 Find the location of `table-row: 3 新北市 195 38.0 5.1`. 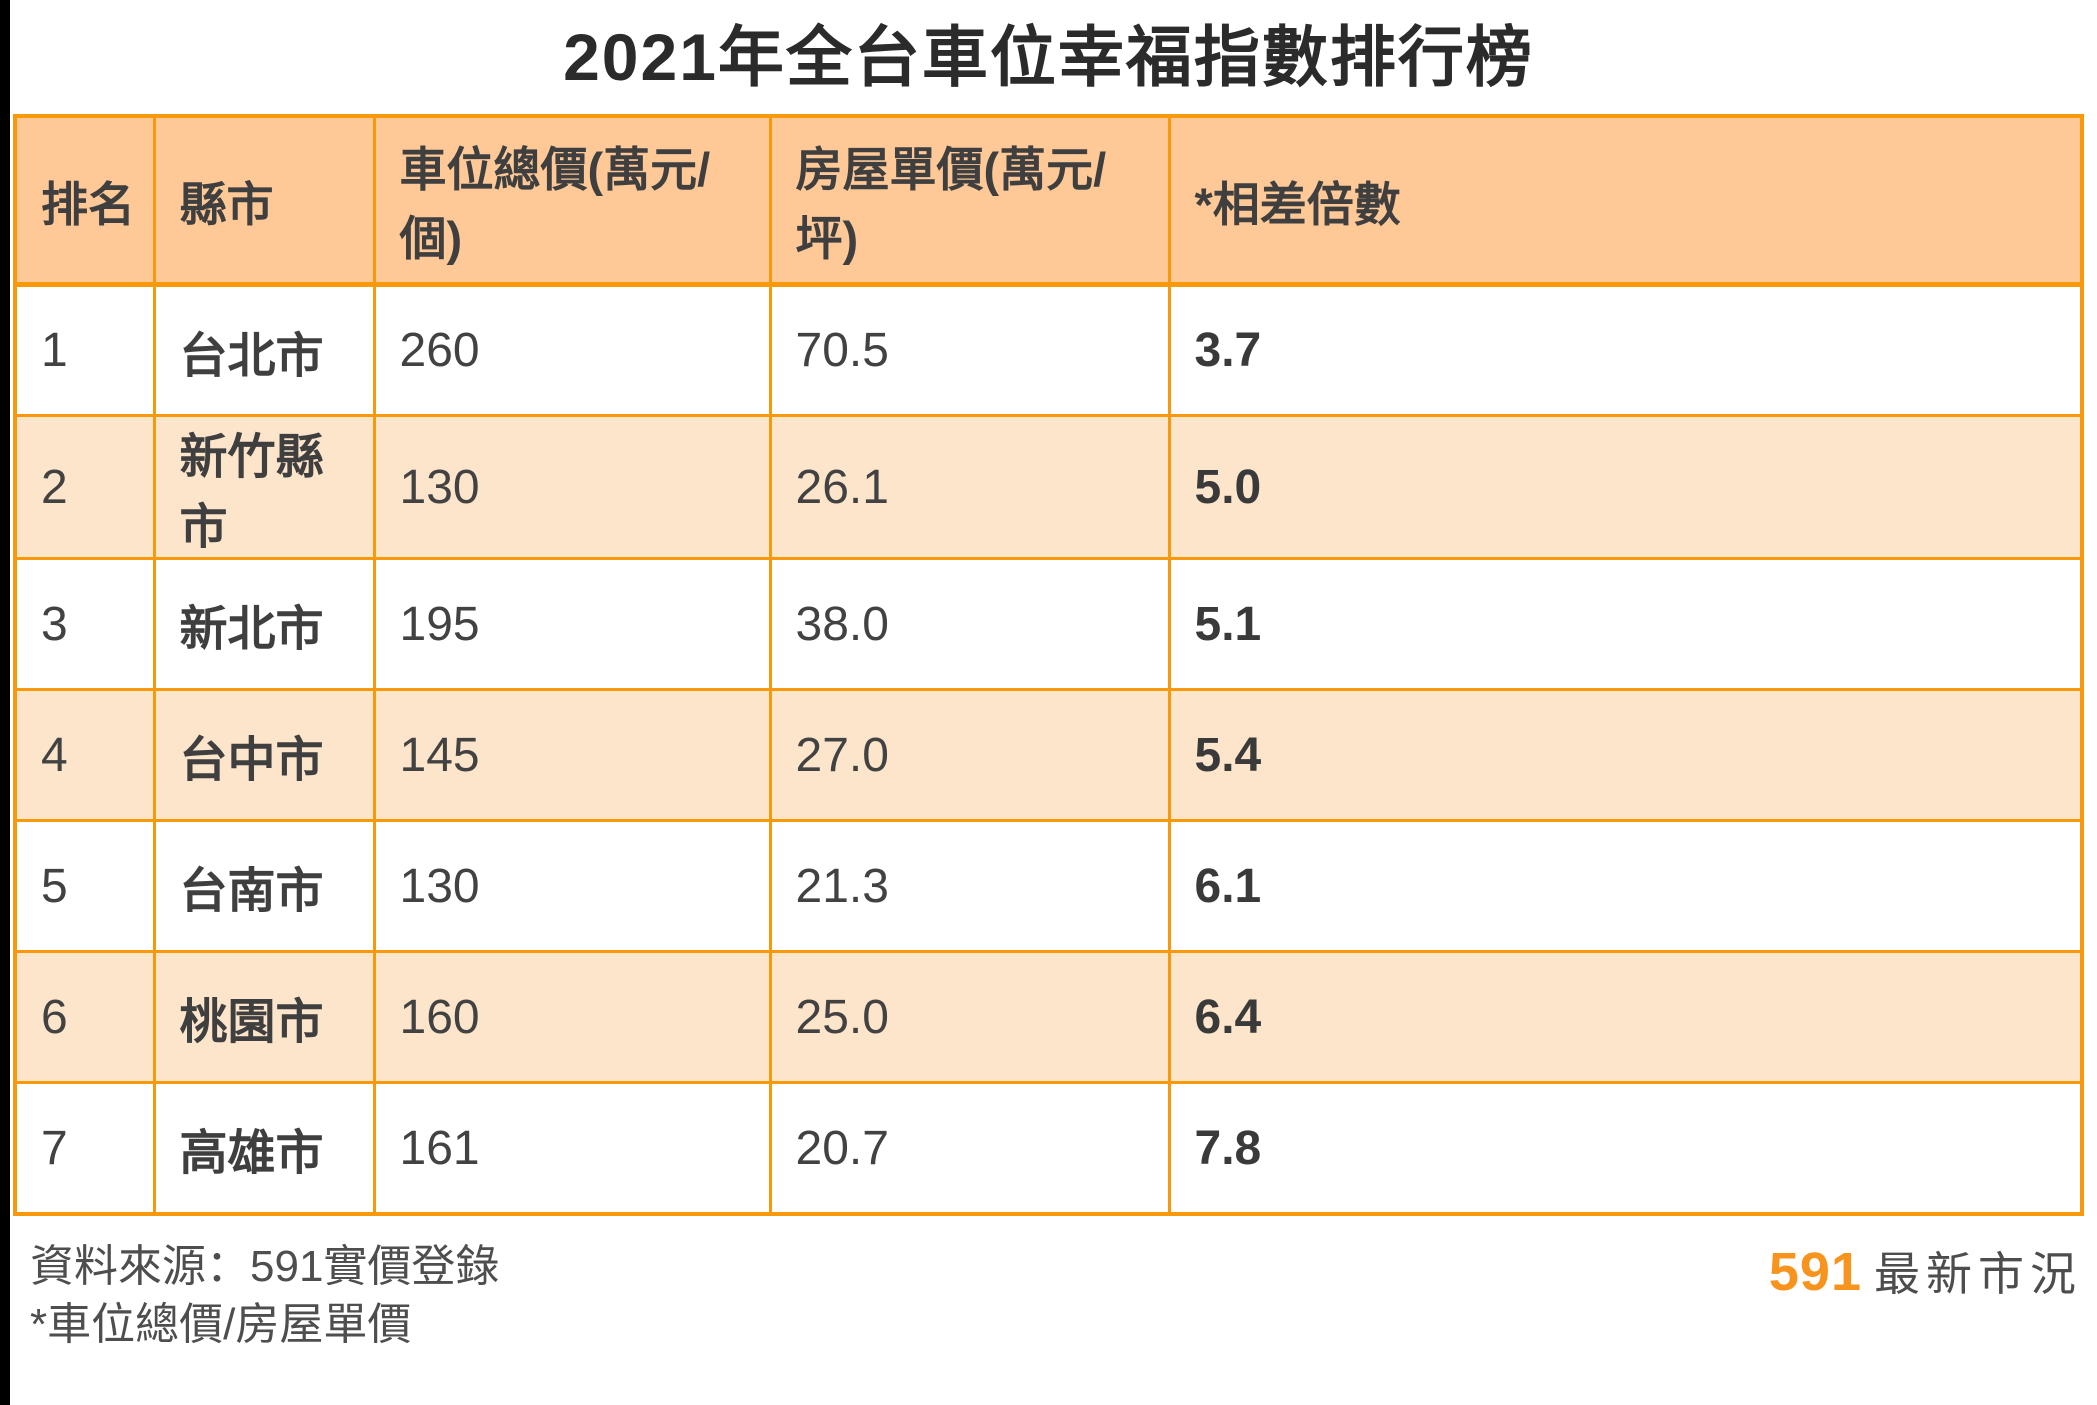

table-row: 3 新北市 195 38.0 5.1 is located at coordinates (1048, 624).